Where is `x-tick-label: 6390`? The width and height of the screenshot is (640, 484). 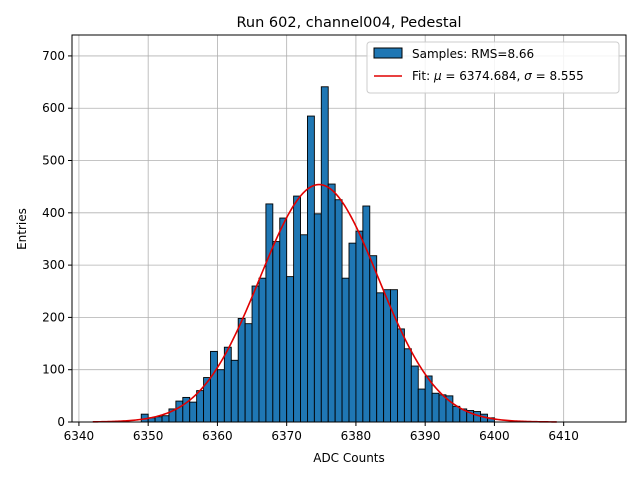 x-tick-label: 6390 is located at coordinates (425, 436).